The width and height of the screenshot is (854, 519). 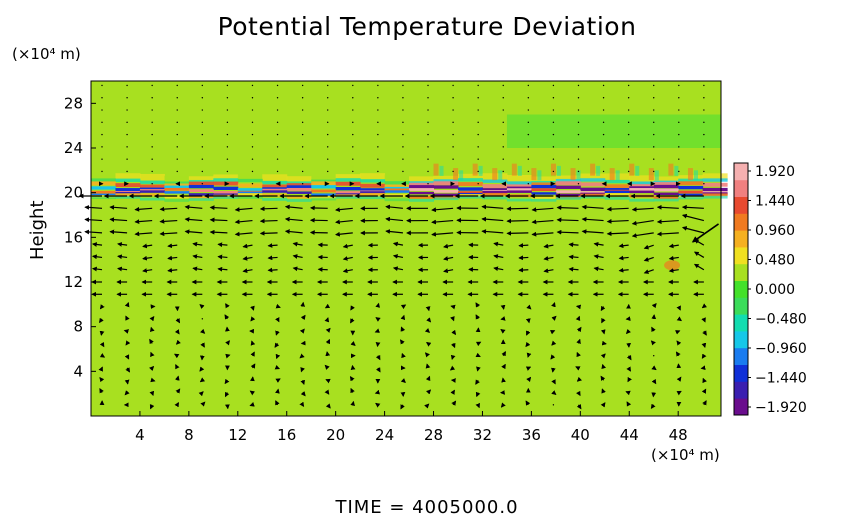 I want to click on colorbar-tick-label: −0.480, so click(x=781, y=320).